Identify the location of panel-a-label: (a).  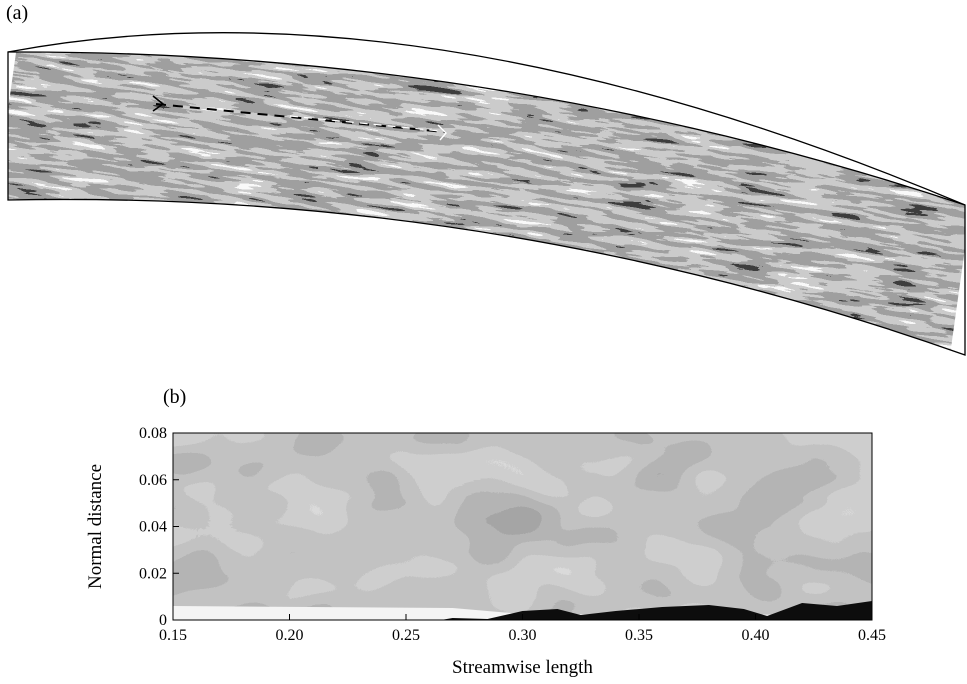
(17, 13).